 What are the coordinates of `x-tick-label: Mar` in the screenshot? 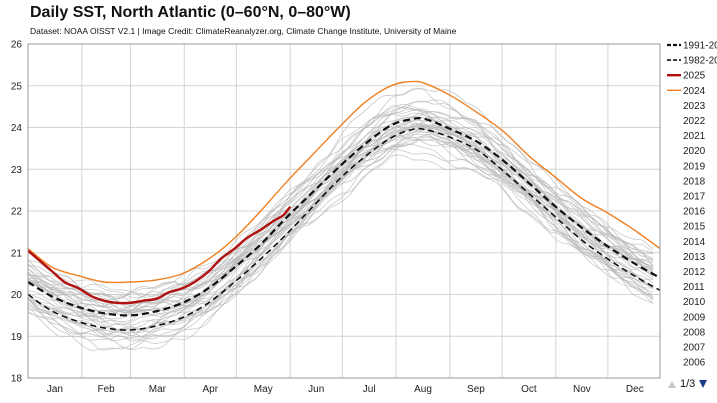 It's located at (158, 389).